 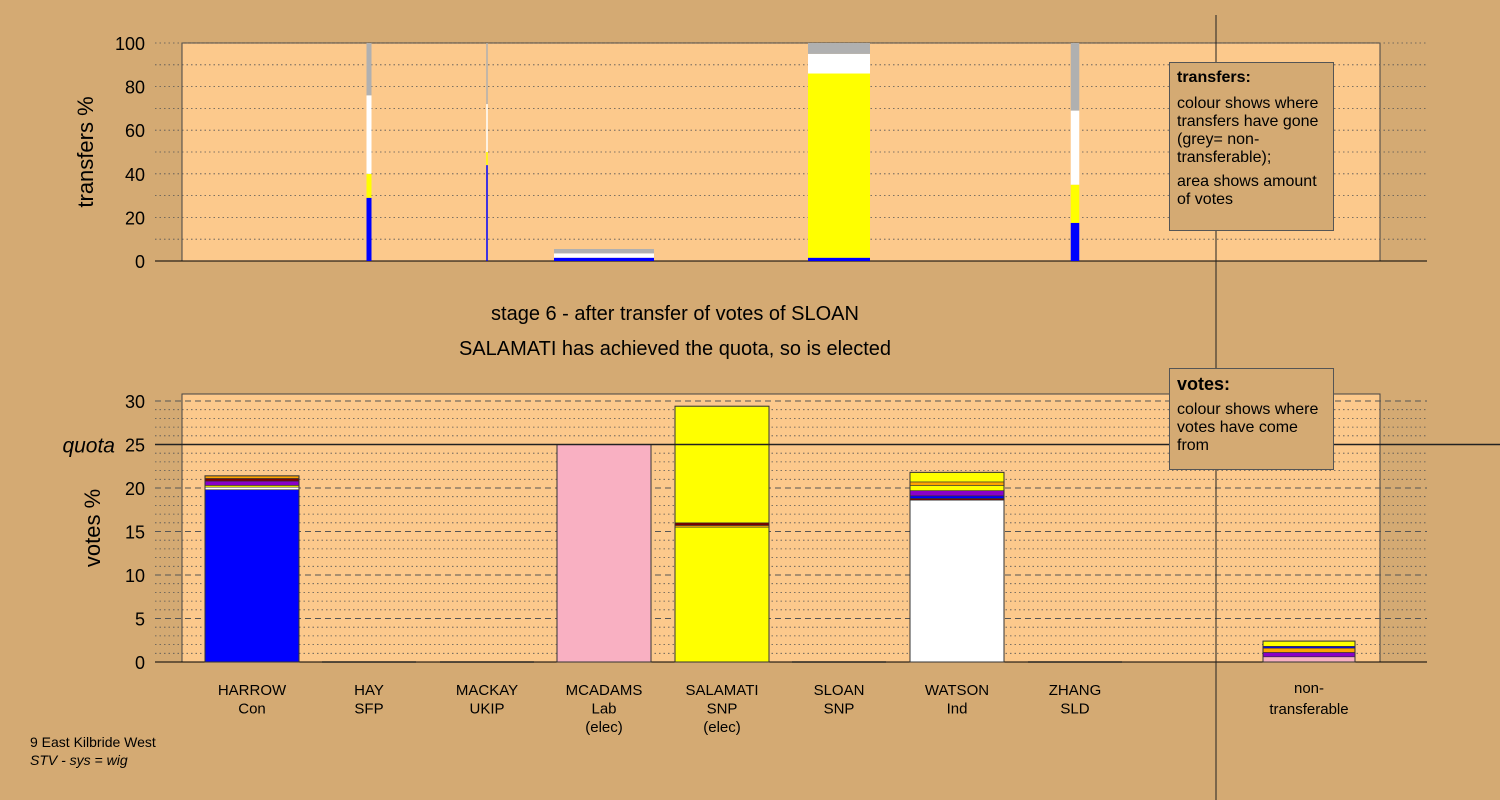 I want to click on votes-legend-text1: colour shows where votes have come from, so click(x=1248, y=427).